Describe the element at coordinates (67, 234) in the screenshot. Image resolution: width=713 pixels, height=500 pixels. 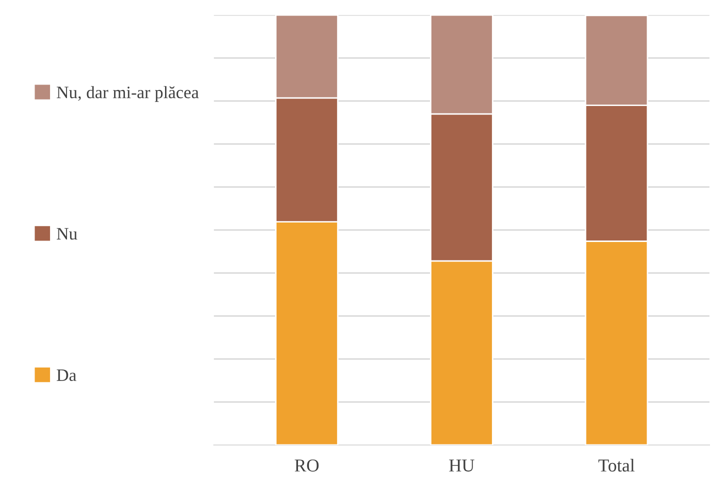
I see `legend-label: Nu` at that location.